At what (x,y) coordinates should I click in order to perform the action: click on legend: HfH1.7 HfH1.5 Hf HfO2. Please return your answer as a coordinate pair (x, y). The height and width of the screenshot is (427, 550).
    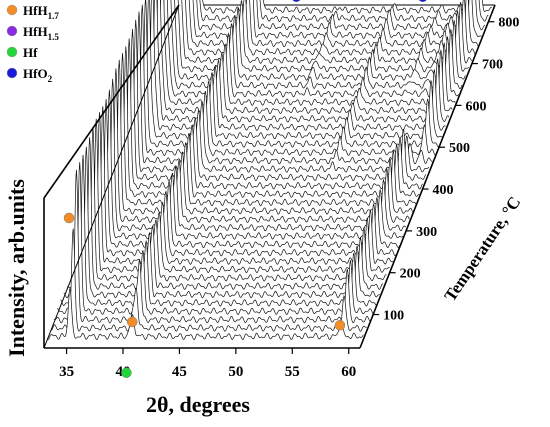
    Looking at the image, I should click on (32, 43).